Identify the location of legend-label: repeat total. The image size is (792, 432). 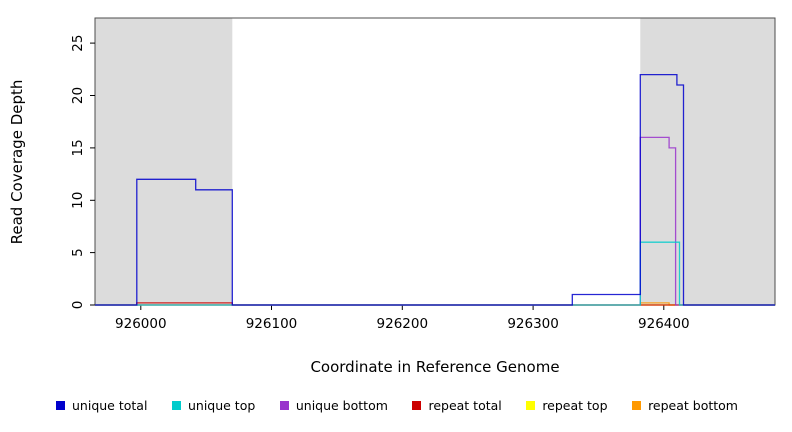
(465, 405).